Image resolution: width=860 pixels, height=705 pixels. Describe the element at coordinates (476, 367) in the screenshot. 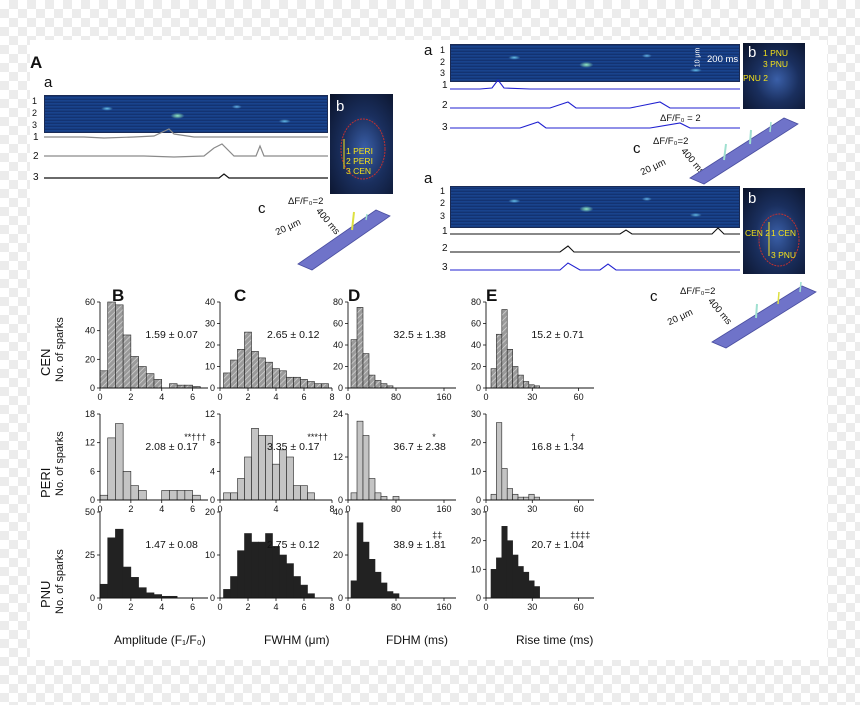

I see `y-tick-label-cen-rise-time-1: 20` at that location.